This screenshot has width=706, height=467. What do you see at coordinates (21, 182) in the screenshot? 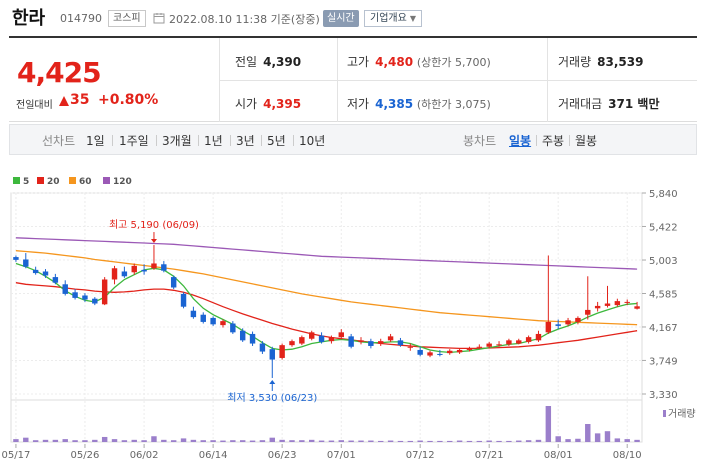
I see `legend-ma5: 5` at bounding box center [21, 182].